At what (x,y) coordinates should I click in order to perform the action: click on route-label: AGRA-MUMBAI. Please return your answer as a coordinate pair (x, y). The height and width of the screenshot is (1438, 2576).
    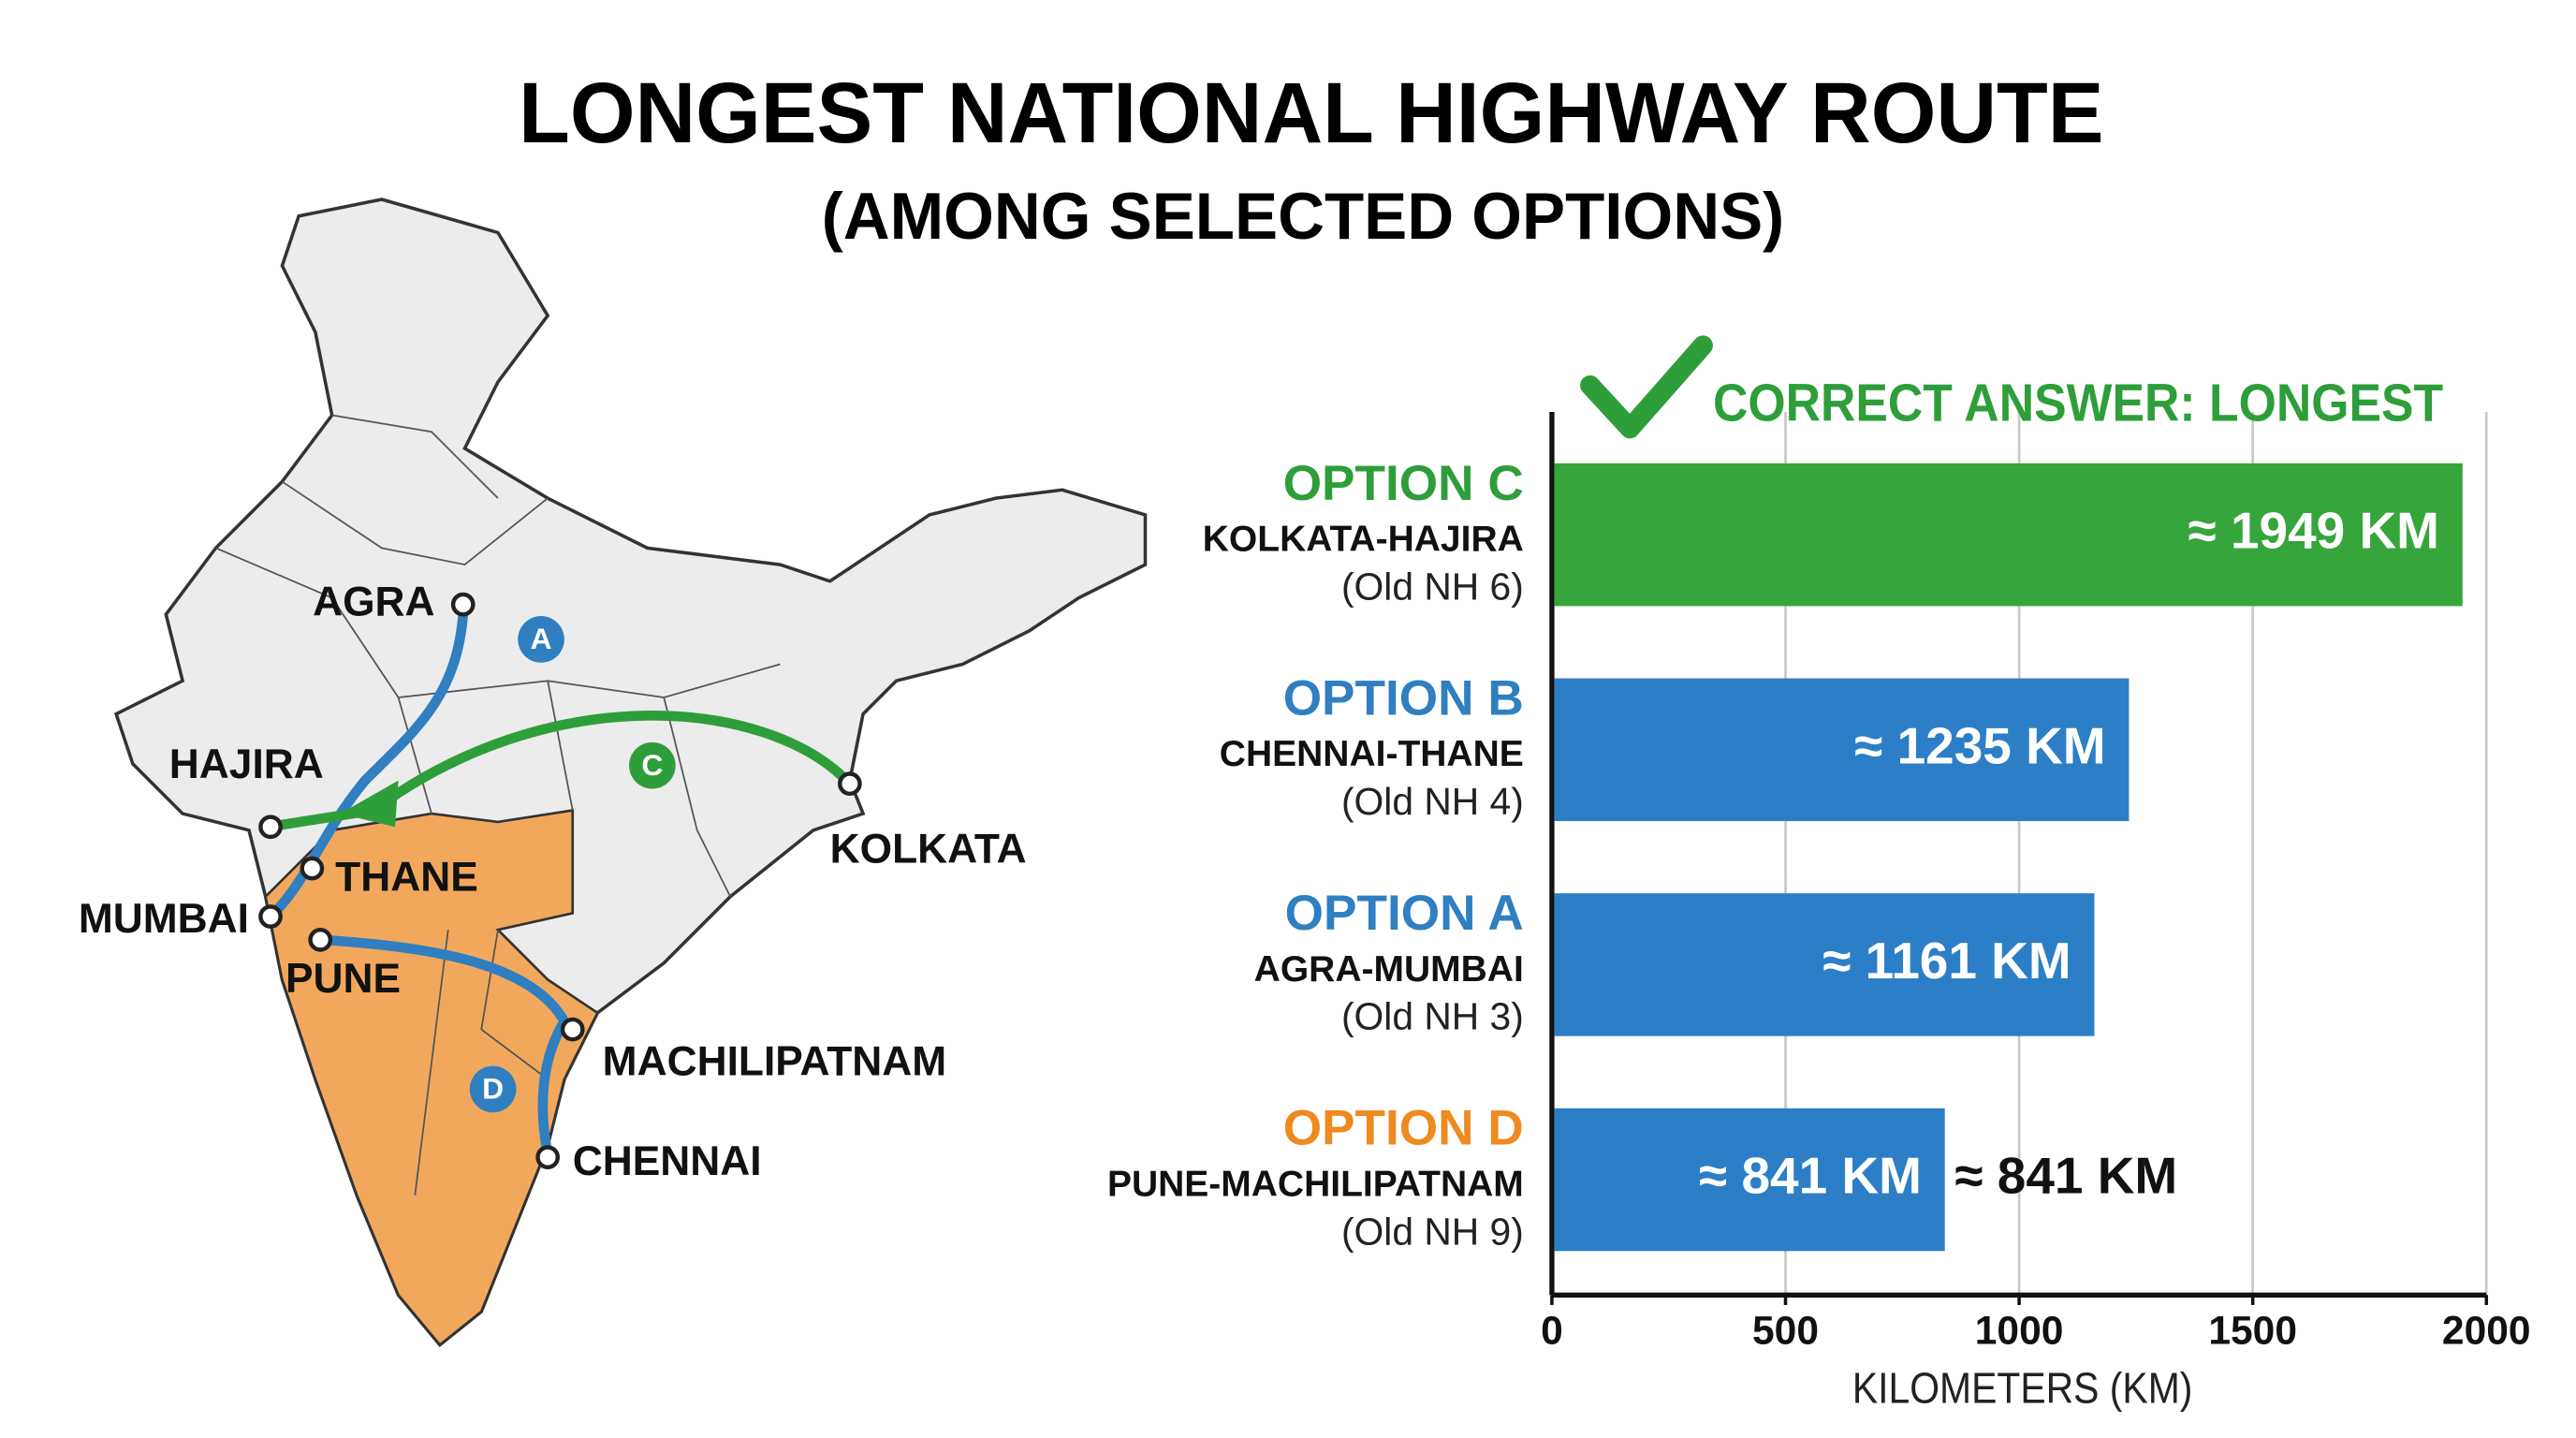
    Looking at the image, I should click on (1389, 969).